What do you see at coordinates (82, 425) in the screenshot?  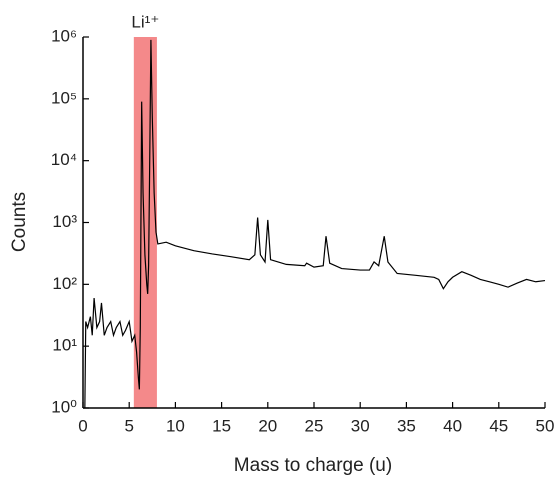 I see `x-tick-label: 0` at bounding box center [82, 425].